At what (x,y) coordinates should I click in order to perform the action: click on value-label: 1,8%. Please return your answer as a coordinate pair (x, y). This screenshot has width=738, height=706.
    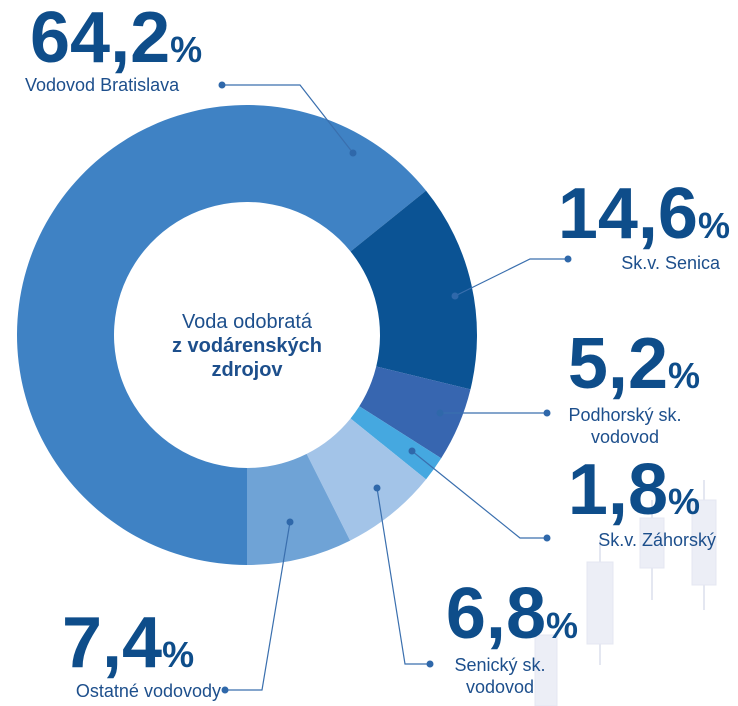
    Looking at the image, I should click on (634, 490).